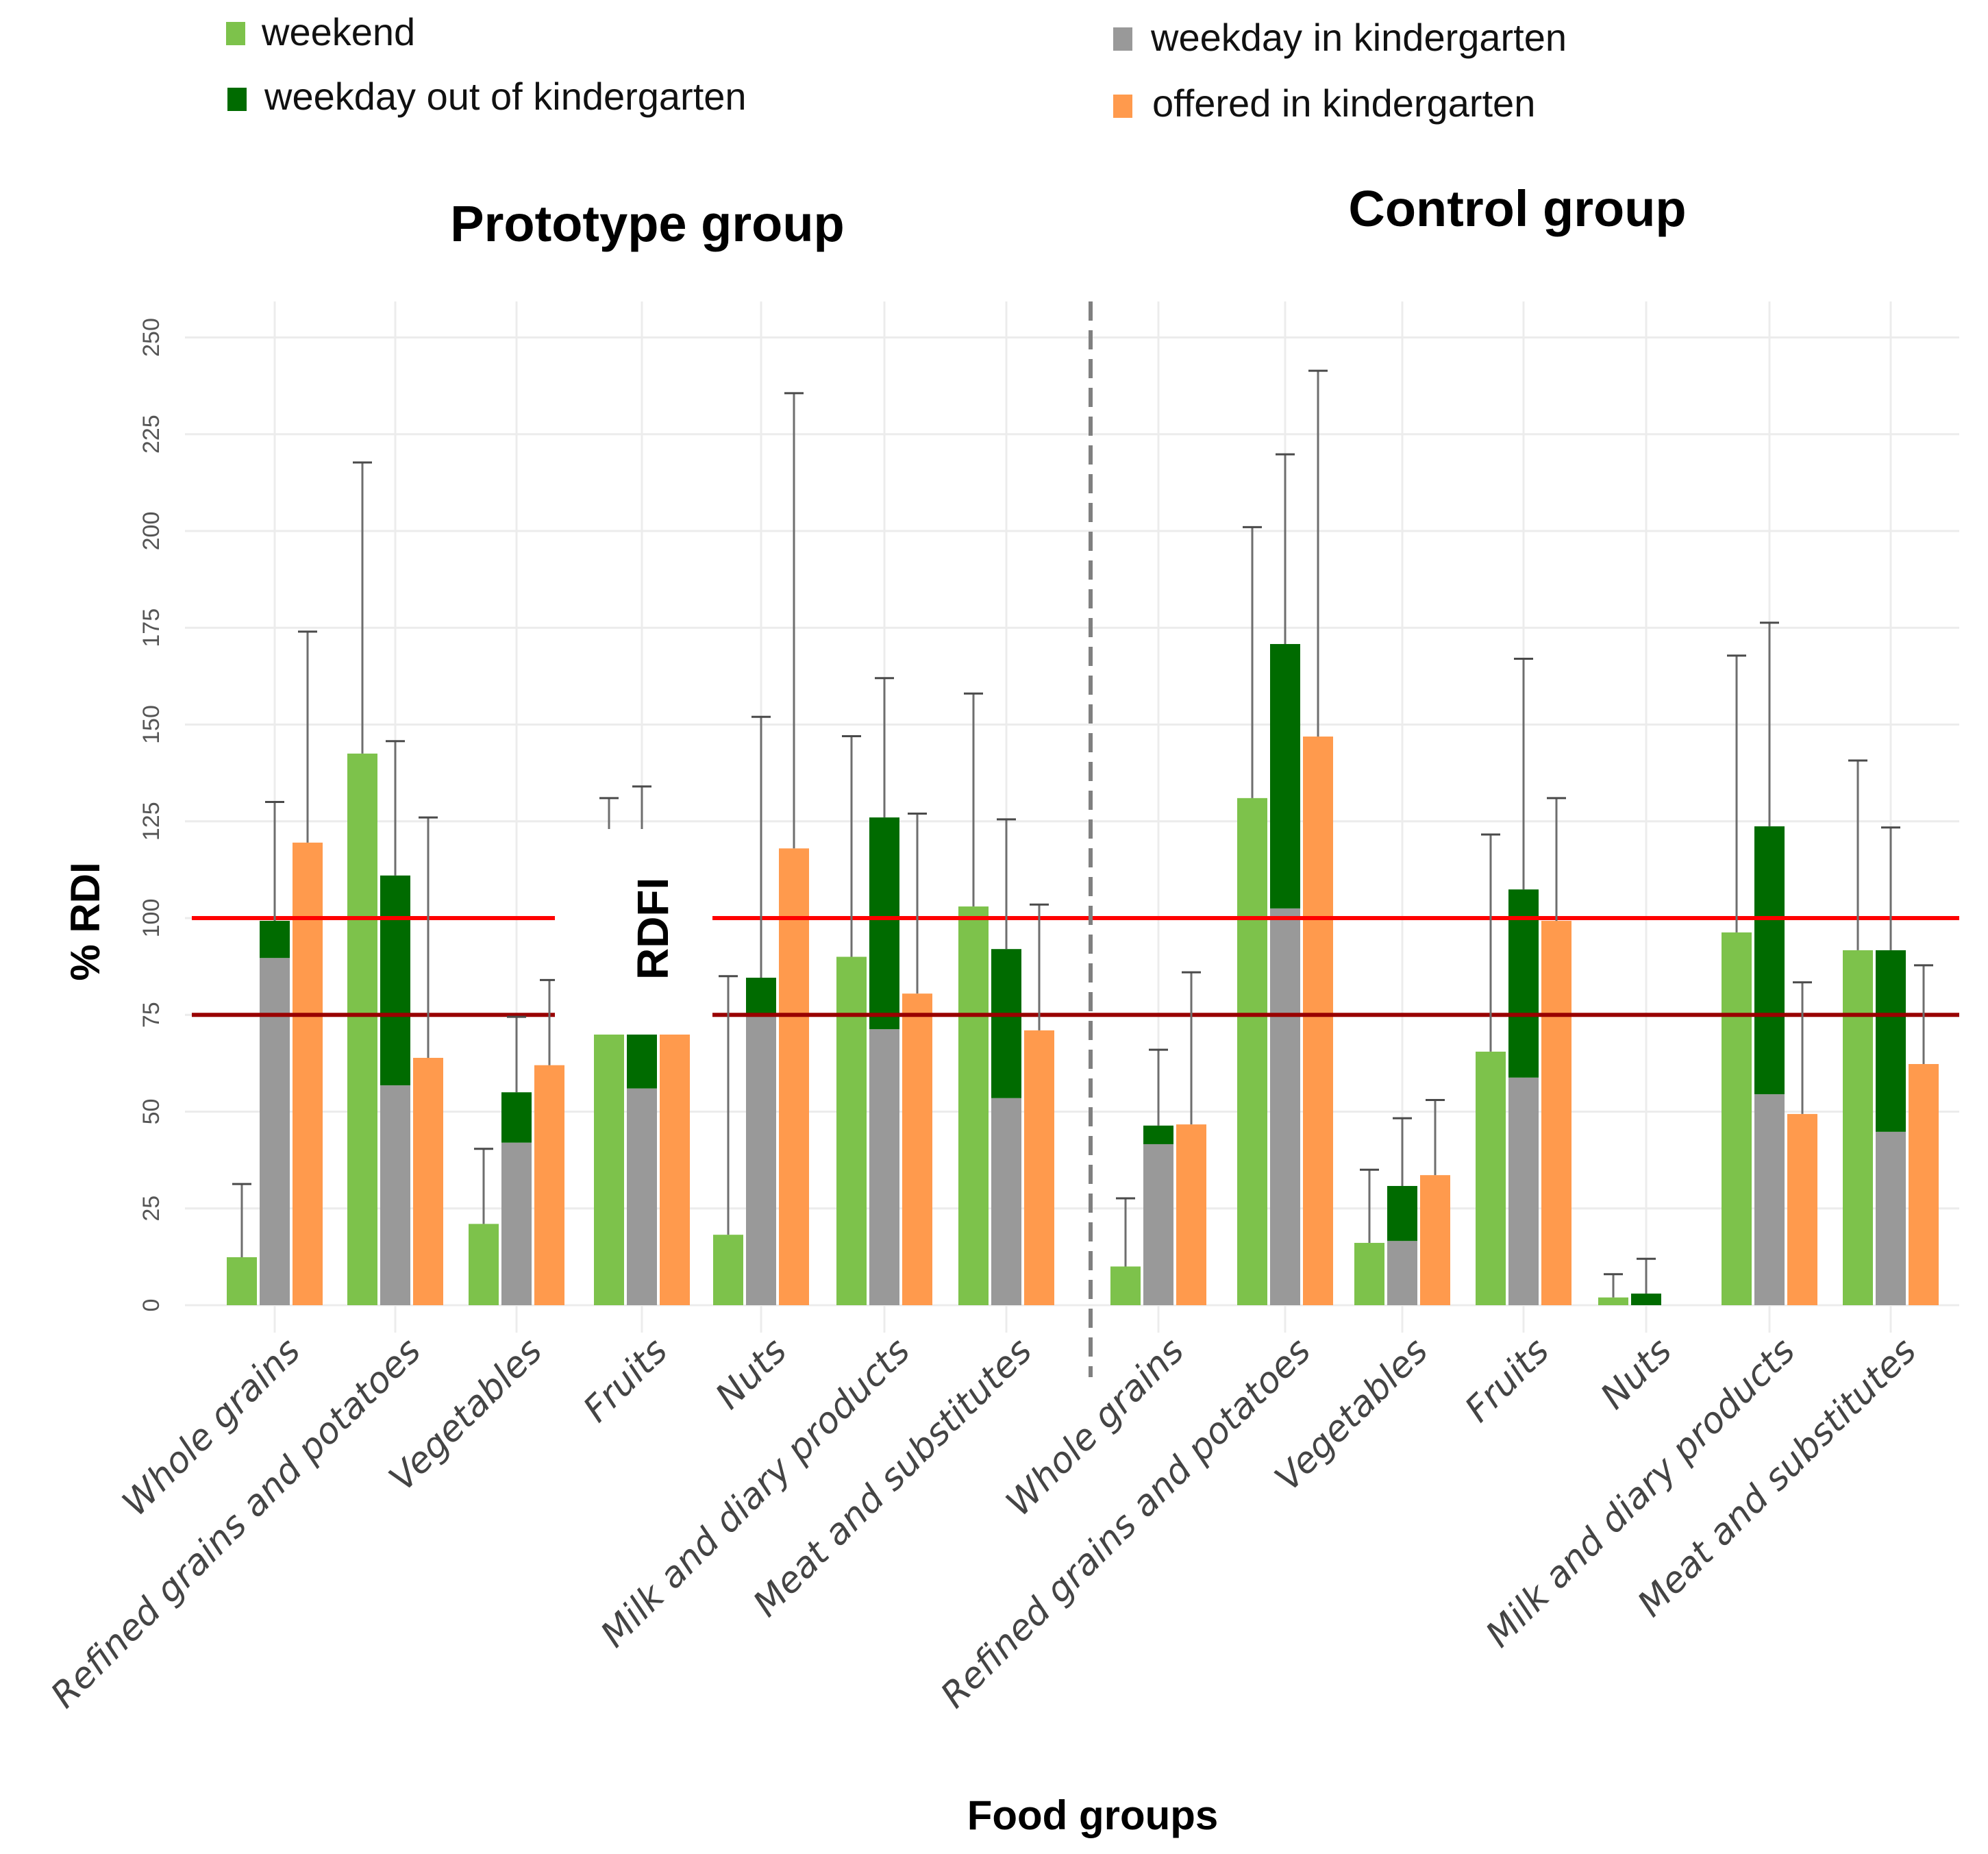 The width and height of the screenshot is (1988, 1854). I want to click on y-tick-label: 150, so click(151, 724).